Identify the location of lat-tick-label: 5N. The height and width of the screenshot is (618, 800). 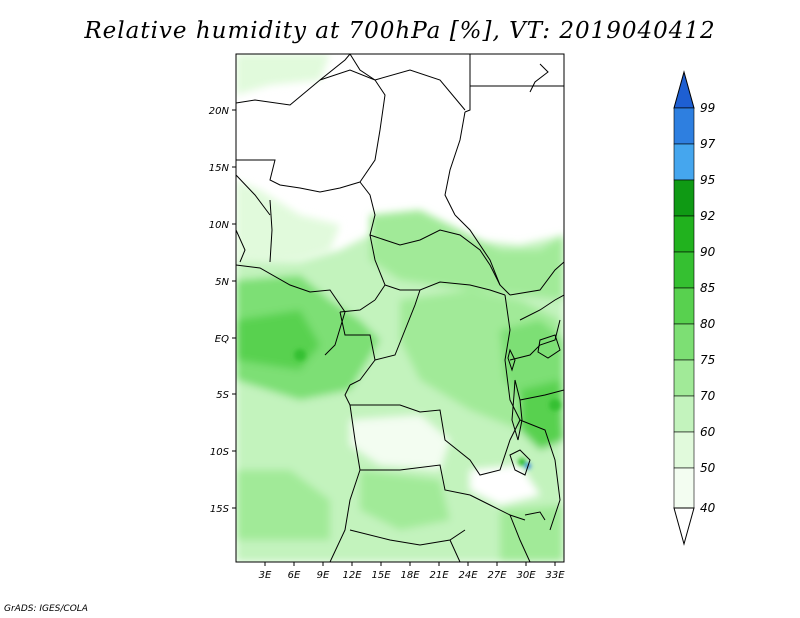
(222, 282).